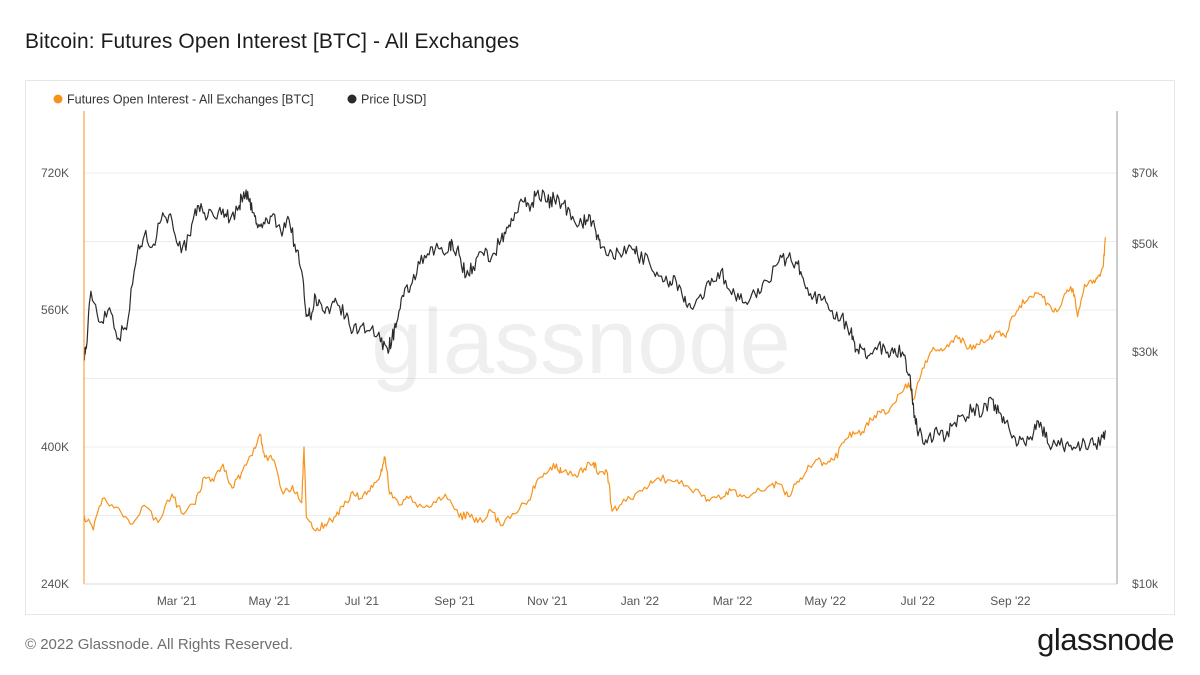 Image resolution: width=1200 pixels, height=675 pixels. Describe the element at coordinates (1145, 378) in the screenshot. I see `right-axis-ticks: $10k $30k $50k $70k` at that location.